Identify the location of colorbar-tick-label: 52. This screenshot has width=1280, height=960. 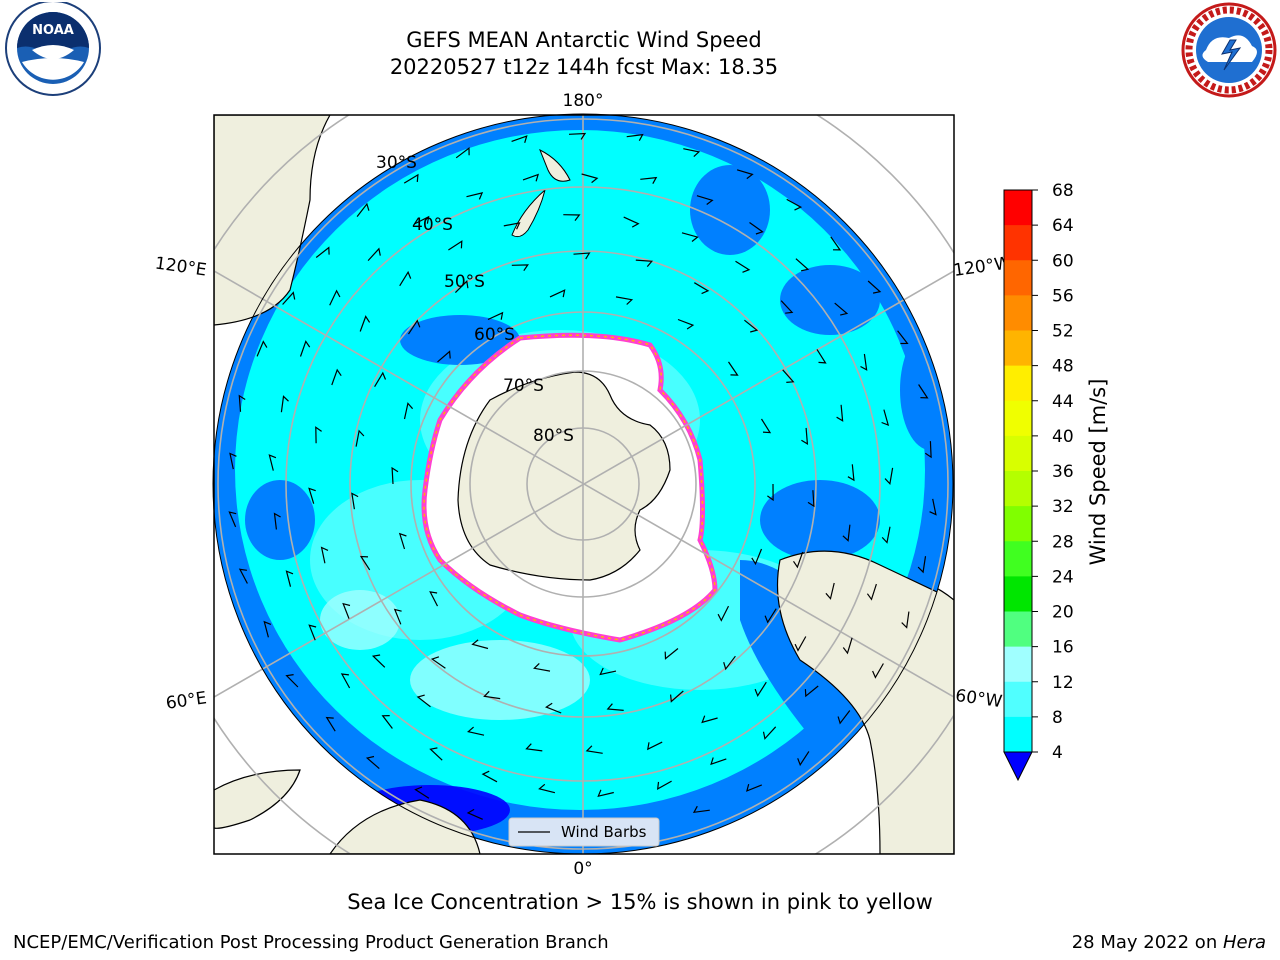
(1063, 332).